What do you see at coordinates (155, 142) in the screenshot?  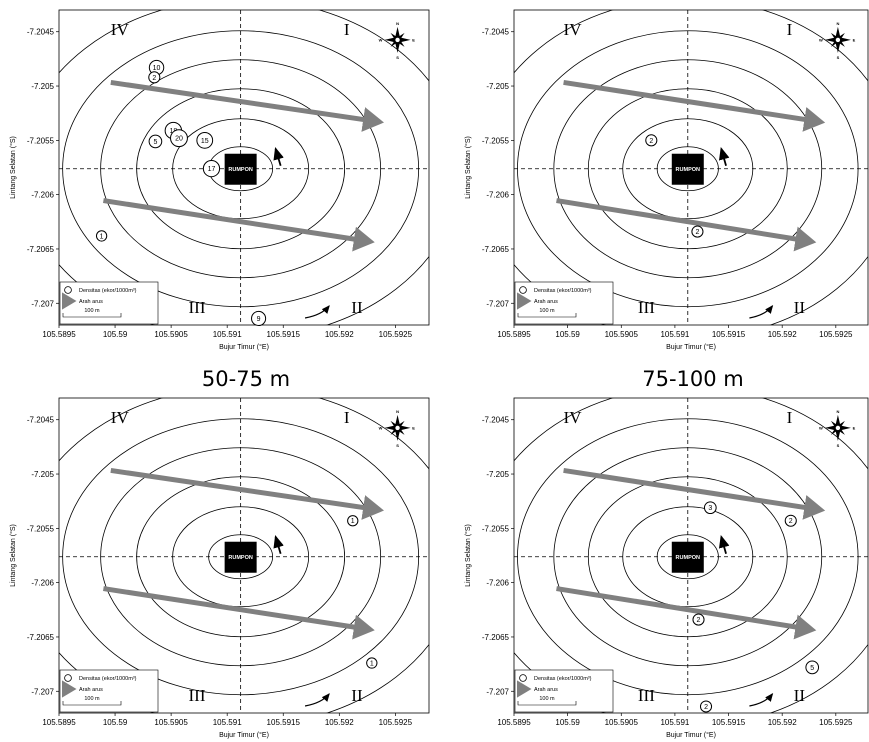 I see `density-point-label: 5` at bounding box center [155, 142].